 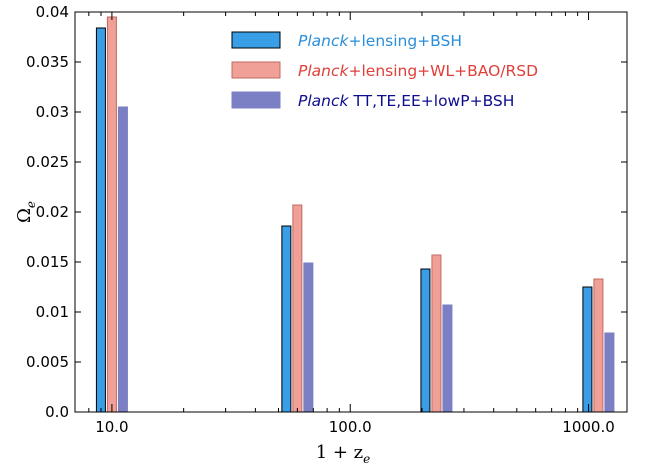 What do you see at coordinates (286, 319) in the screenshot?
I see `bar-series1-group2` at bounding box center [286, 319].